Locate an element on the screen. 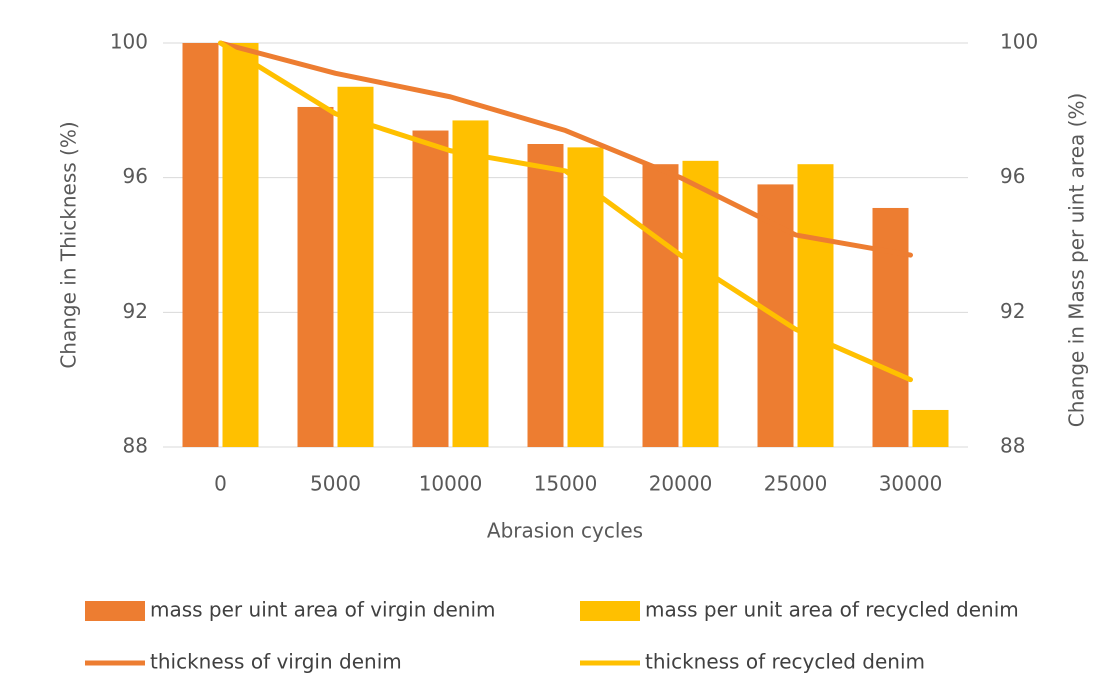 Image resolution: width=1115 pixels, height=699 pixels. y-tick-label: 92 is located at coordinates (135, 311).